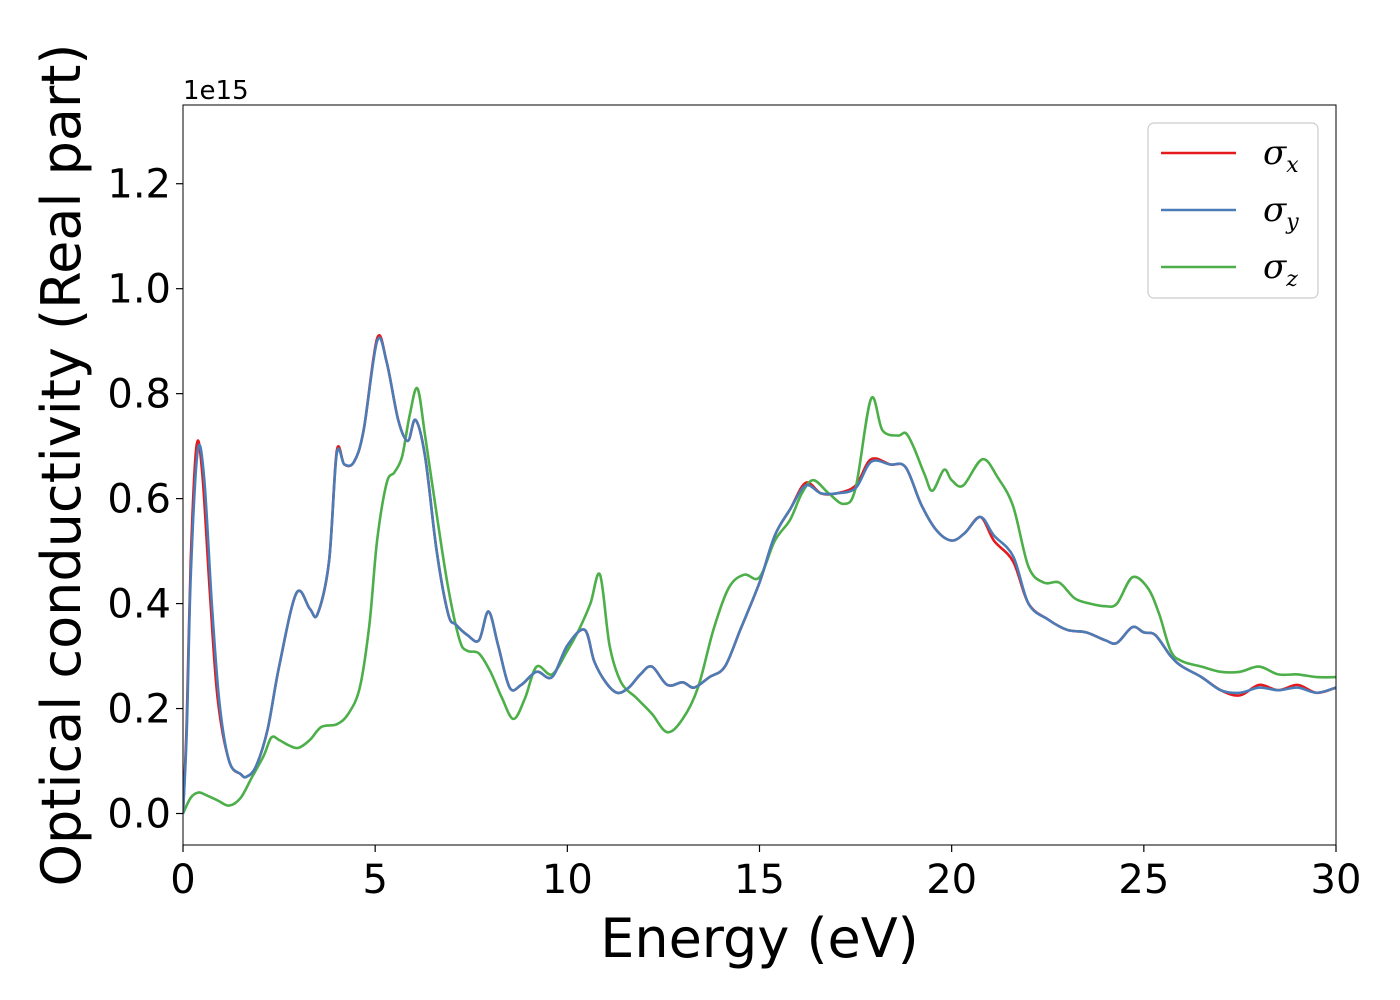 The image size is (1400, 1000). I want to click on y-tick-label: 0.0, so click(139, 815).